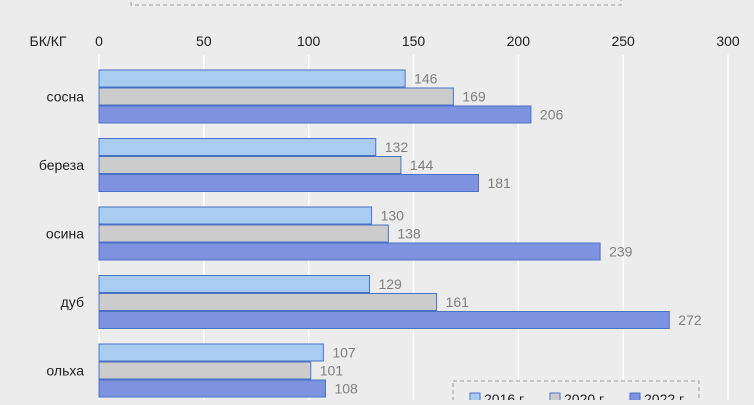  What do you see at coordinates (65, 371) in the screenshot?
I see `category-label: ольха` at bounding box center [65, 371].